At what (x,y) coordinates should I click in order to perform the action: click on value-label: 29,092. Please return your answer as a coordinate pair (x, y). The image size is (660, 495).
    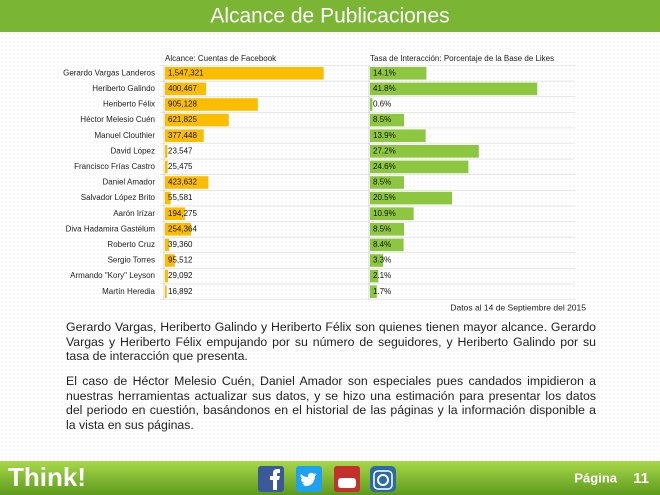
    Looking at the image, I should click on (180, 275).